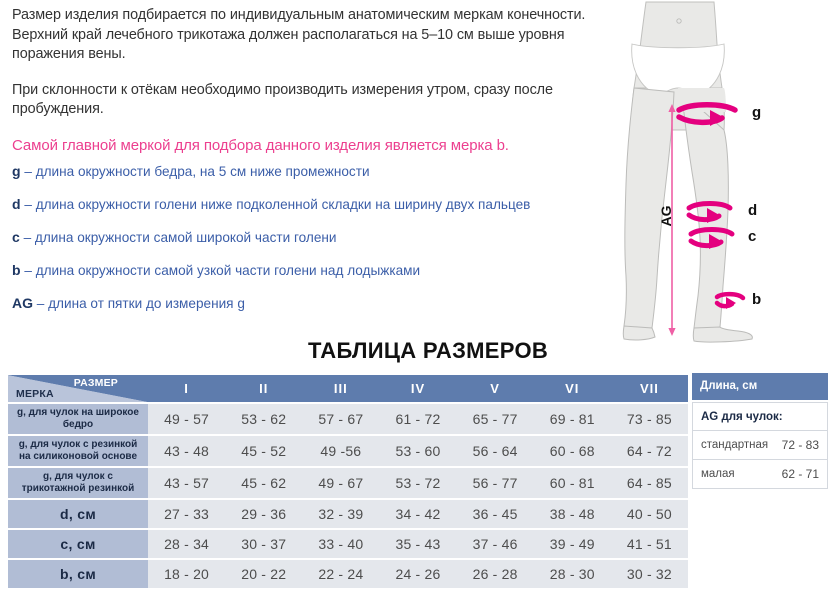 This screenshot has width=836, height=590. What do you see at coordinates (341, 574) in the screenshot?
I see `table-cell: 22 - 24` at bounding box center [341, 574].